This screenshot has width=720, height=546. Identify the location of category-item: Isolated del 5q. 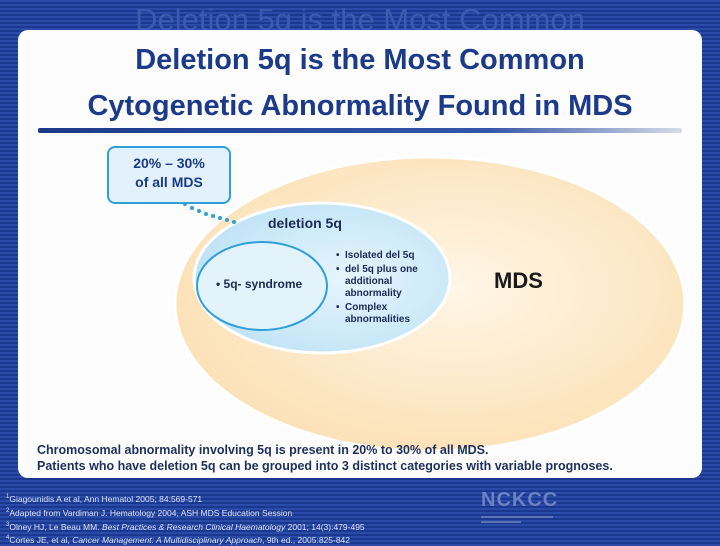
(391, 256).